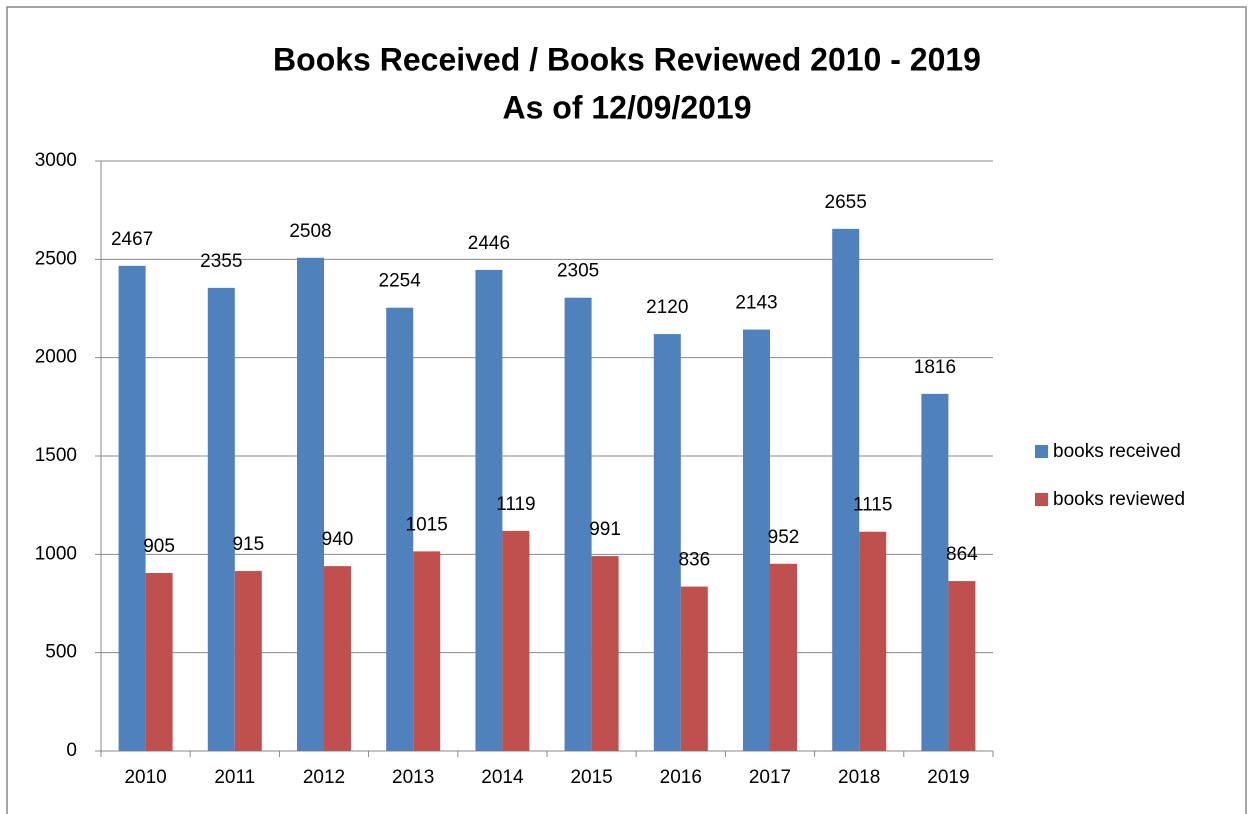 The width and height of the screenshot is (1254, 814). I want to click on y-tick-label: 0, so click(71, 750).